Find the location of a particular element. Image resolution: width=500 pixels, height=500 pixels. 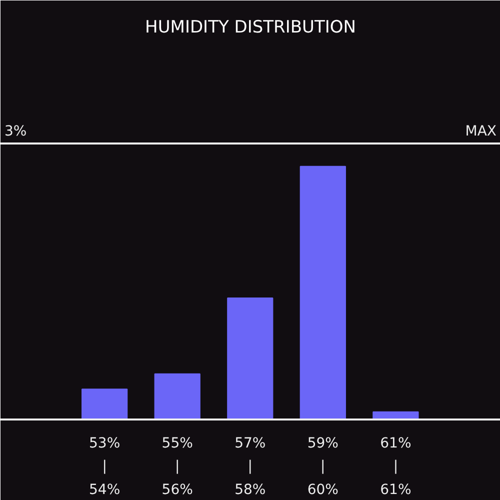

x-tick-label: 53% | 54% is located at coordinates (104, 467).